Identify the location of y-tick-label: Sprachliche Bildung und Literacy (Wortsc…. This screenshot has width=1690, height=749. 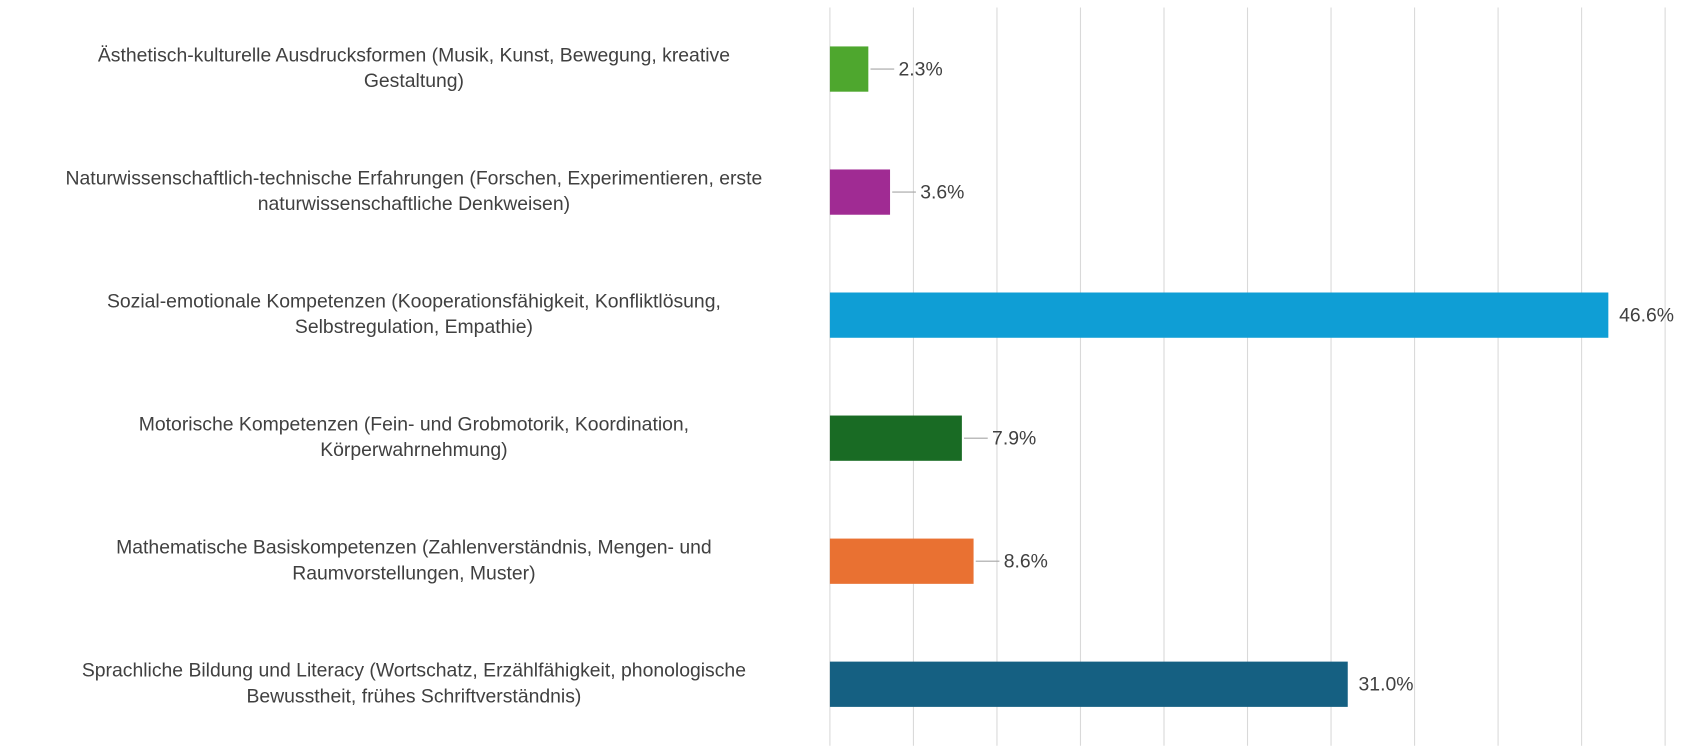
(414, 670).